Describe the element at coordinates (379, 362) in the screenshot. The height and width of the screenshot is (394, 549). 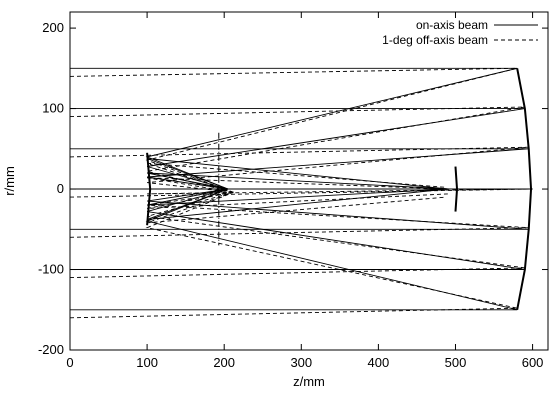
I see `x-tick-label: 400` at that location.